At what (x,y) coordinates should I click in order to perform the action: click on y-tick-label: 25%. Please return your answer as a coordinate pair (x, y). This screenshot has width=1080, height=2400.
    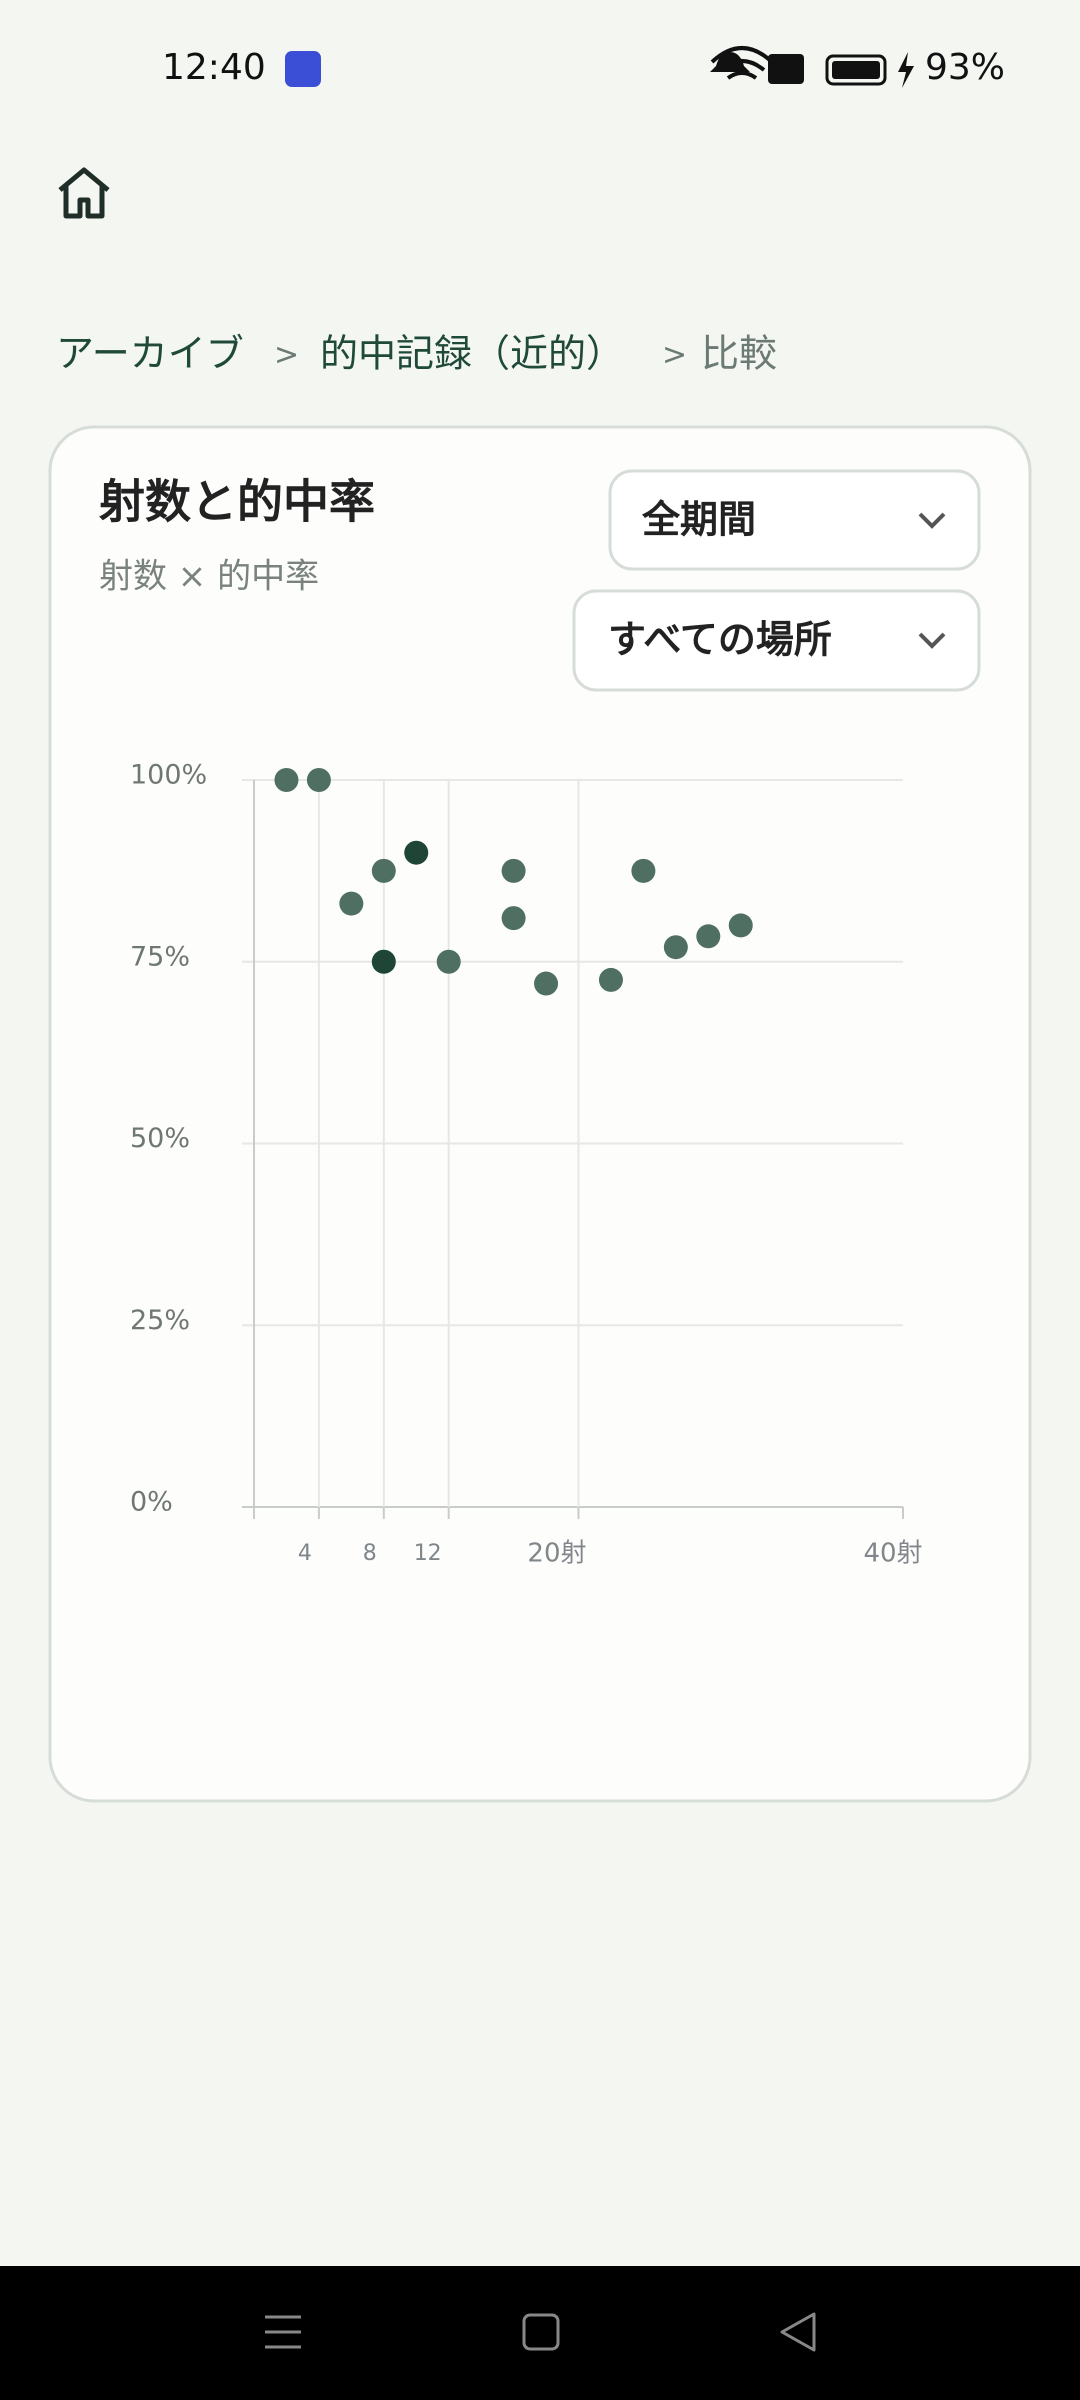
    Looking at the image, I should click on (160, 1320).